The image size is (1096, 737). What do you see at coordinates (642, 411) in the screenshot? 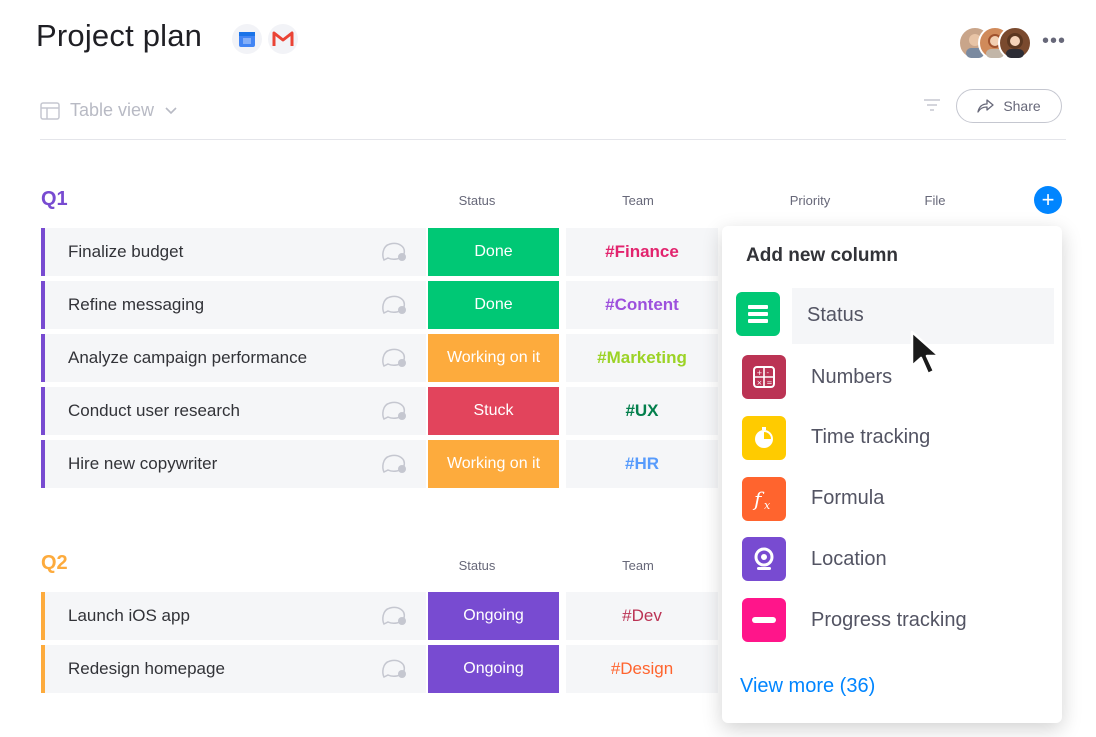
I see `team-cell: #UX` at bounding box center [642, 411].